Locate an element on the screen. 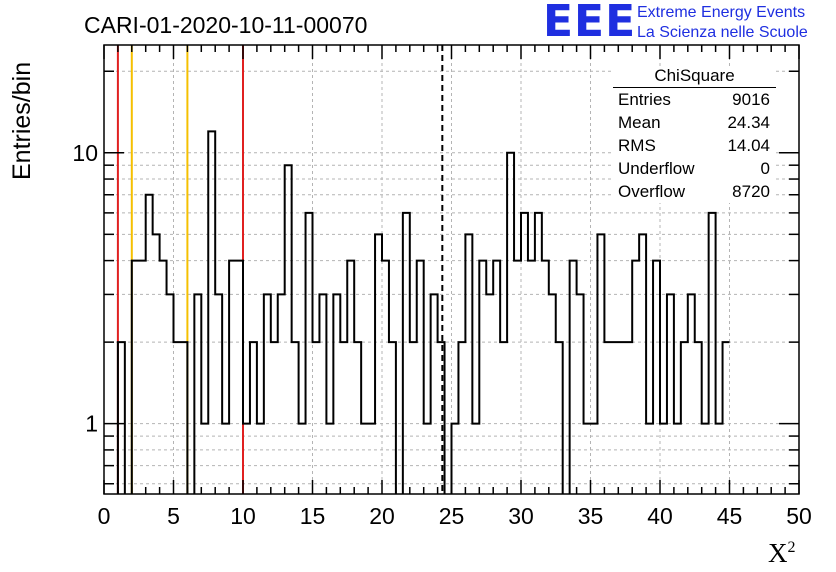  stats-title: ChiSquare is located at coordinates (694, 77).